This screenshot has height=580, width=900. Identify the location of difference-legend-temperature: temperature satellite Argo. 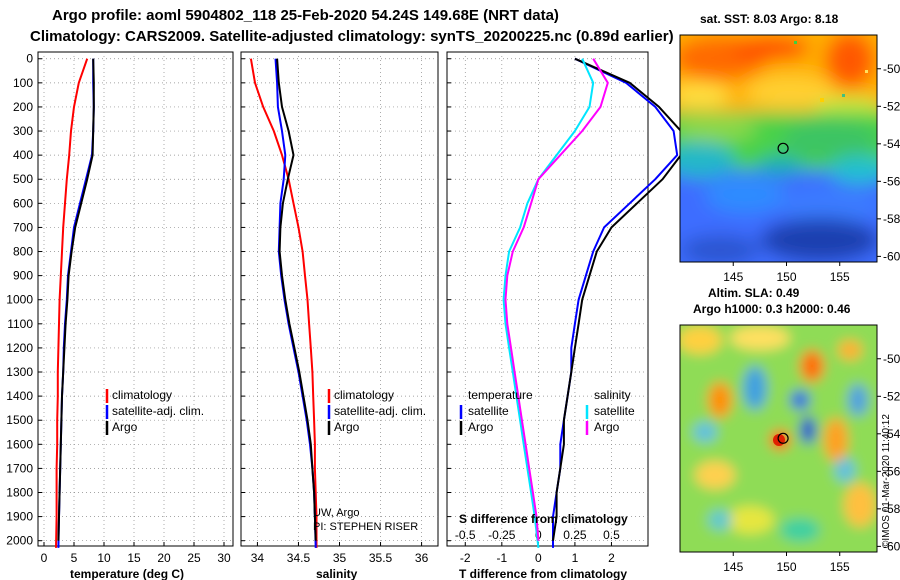
(496, 411).